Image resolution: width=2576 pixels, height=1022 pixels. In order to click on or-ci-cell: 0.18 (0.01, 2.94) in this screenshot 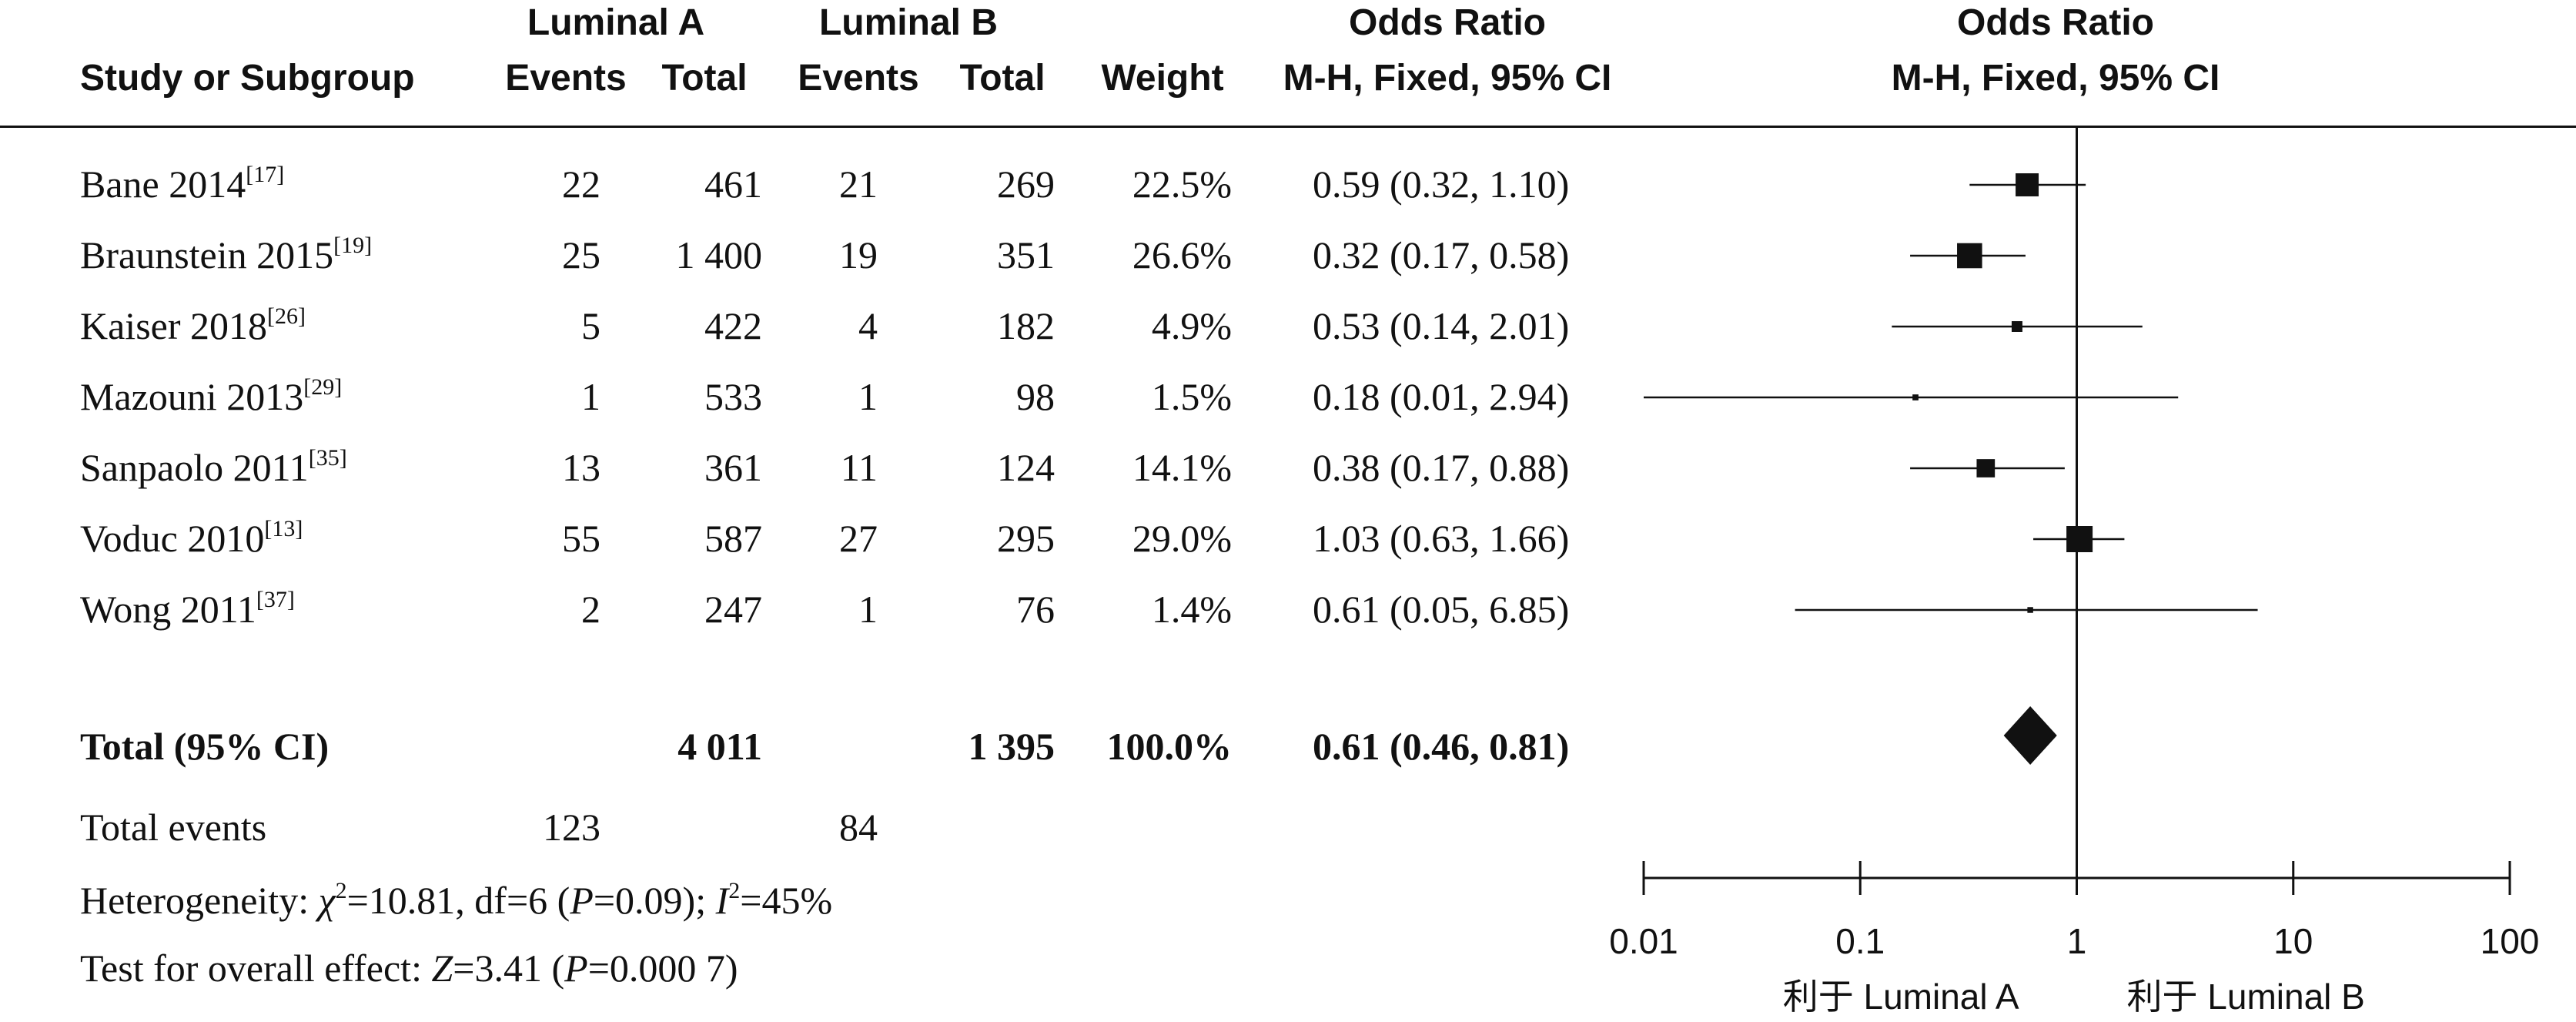, I will do `click(1442, 396)`.